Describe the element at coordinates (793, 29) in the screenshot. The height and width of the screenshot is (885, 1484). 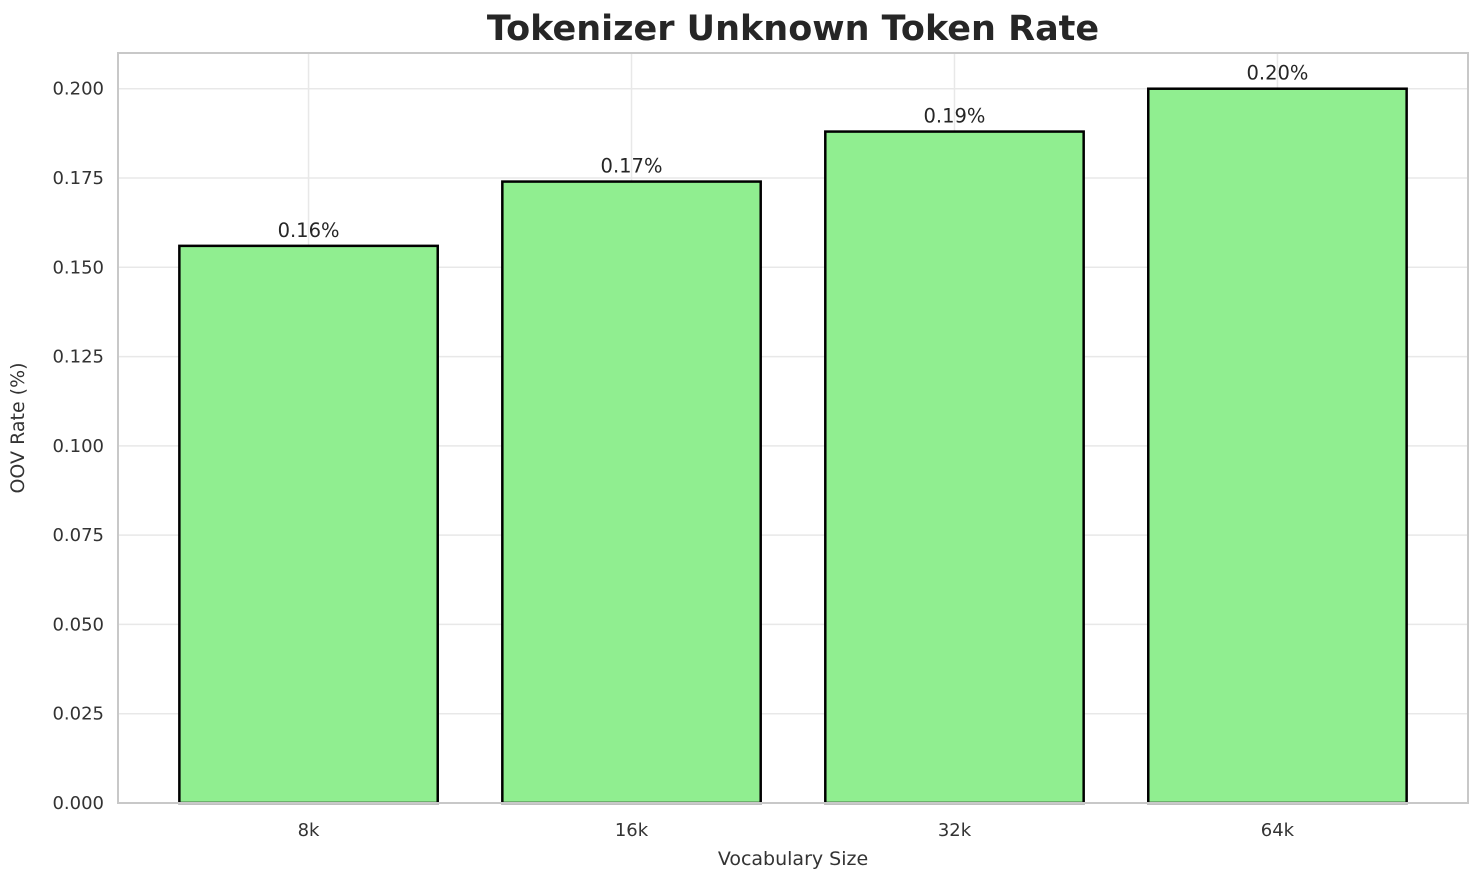
I see `chart-title: Tokenizer Unknown Token Rate` at that location.